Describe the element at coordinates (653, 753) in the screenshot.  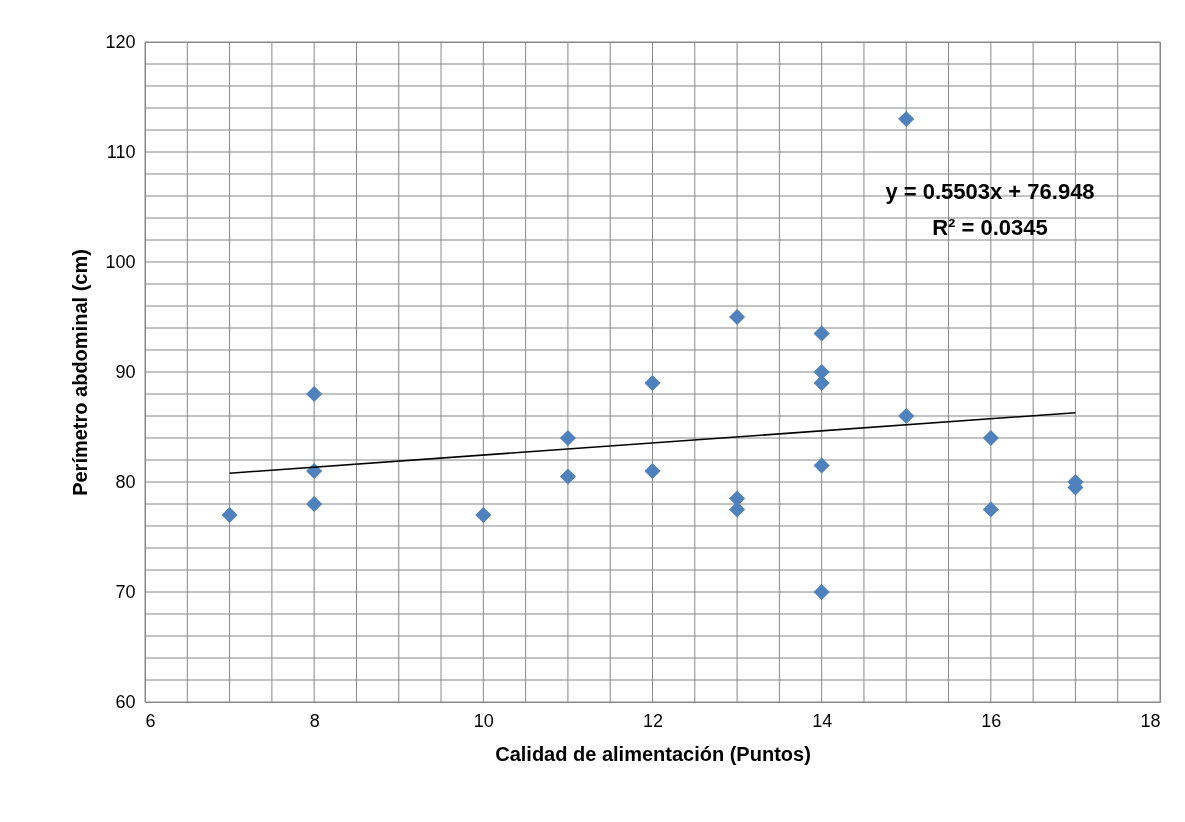
I see `x-axis-title: Calidad de alimentación (Puntos)` at that location.